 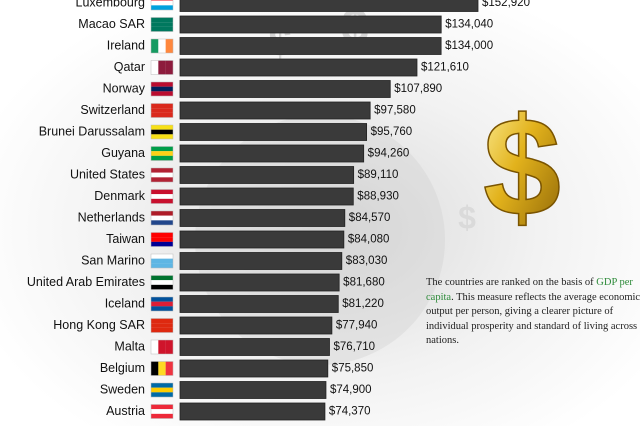 I want to click on gold-dollar: $, so click(x=522, y=166).